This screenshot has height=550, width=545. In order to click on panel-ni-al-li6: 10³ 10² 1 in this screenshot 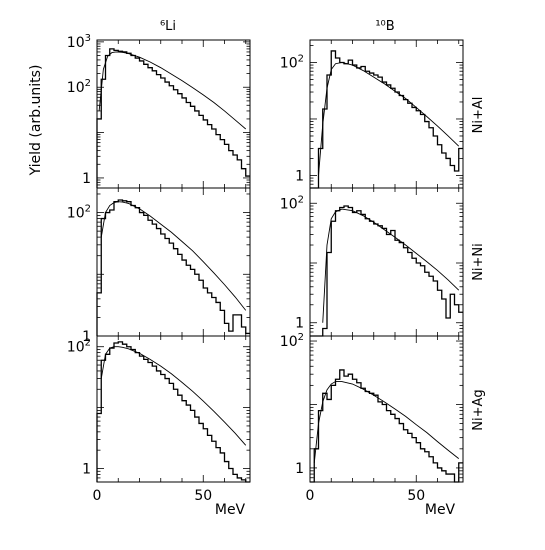, I will do `click(159, 111)`.